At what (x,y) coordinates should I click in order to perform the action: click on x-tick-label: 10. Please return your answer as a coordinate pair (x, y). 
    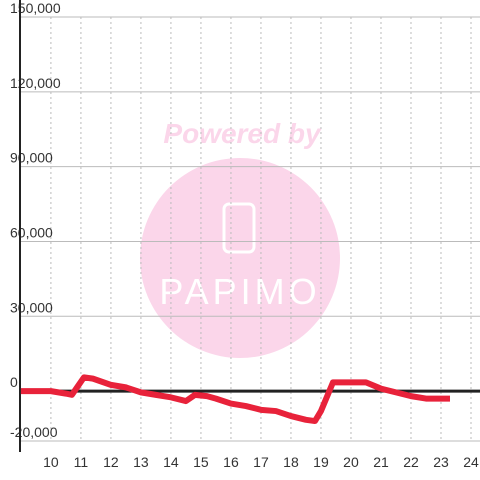
    Looking at the image, I should click on (51, 462).